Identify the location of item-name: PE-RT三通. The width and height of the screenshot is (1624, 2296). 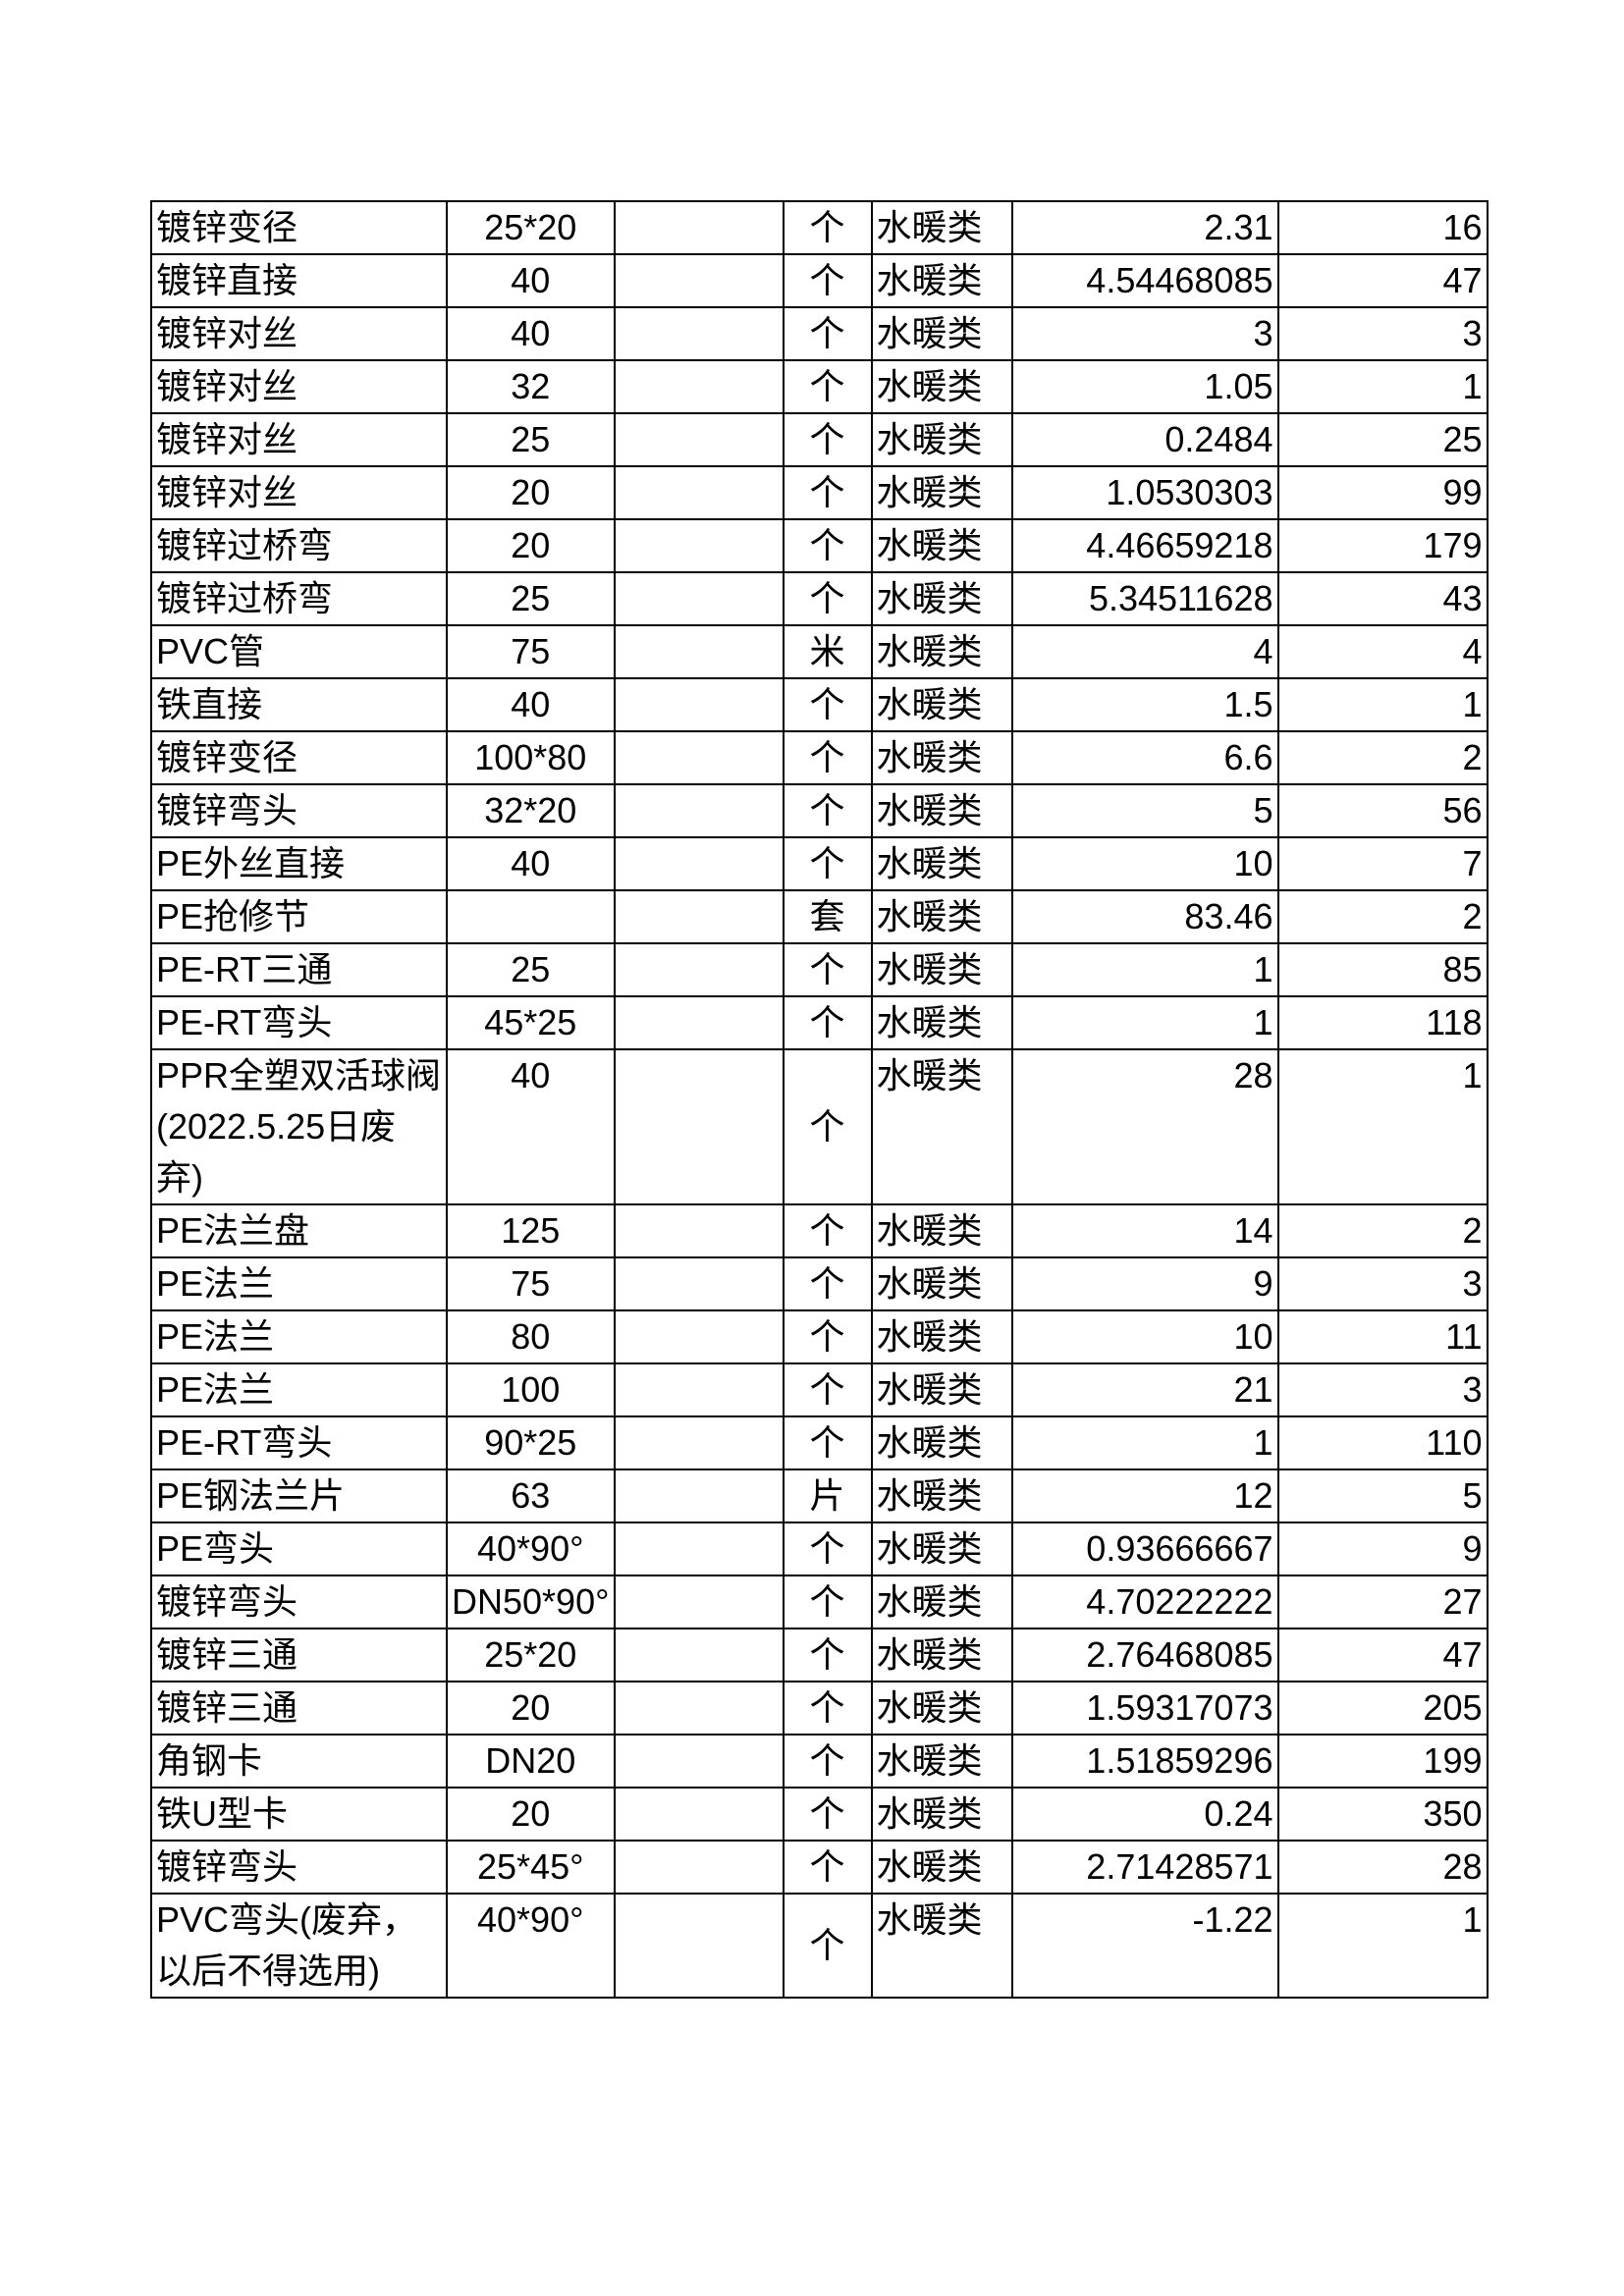
(299, 970).